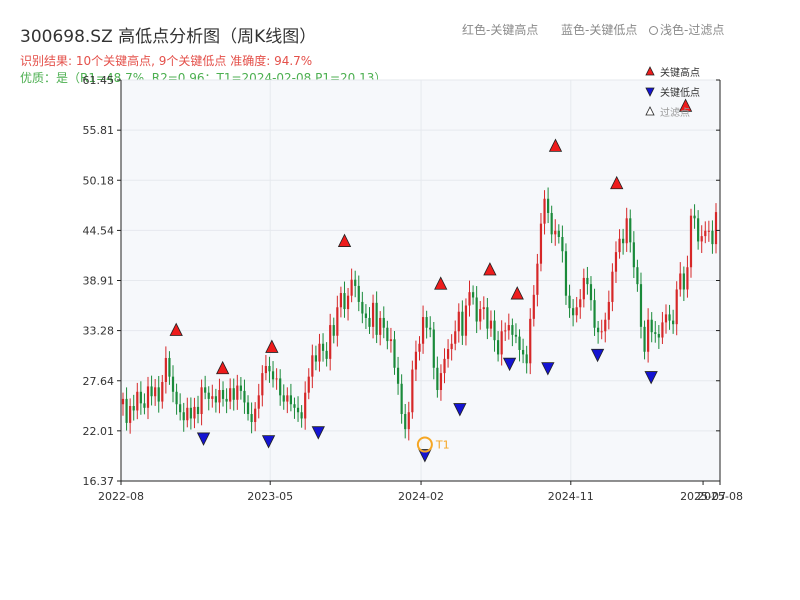  What do you see at coordinates (99, 130) in the screenshot?
I see `y-tick-label: 55.81` at bounding box center [99, 130].